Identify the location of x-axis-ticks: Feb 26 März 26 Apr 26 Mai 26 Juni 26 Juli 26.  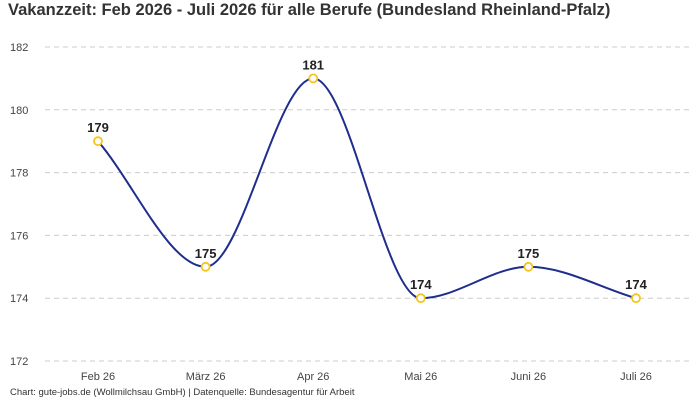
(366, 377).